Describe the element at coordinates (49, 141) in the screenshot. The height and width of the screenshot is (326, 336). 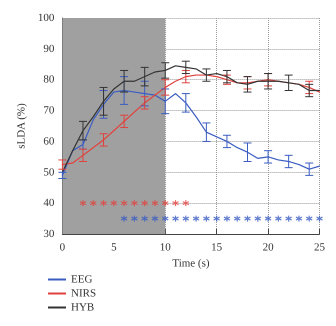
I see `y-tick-label: 60` at that location.